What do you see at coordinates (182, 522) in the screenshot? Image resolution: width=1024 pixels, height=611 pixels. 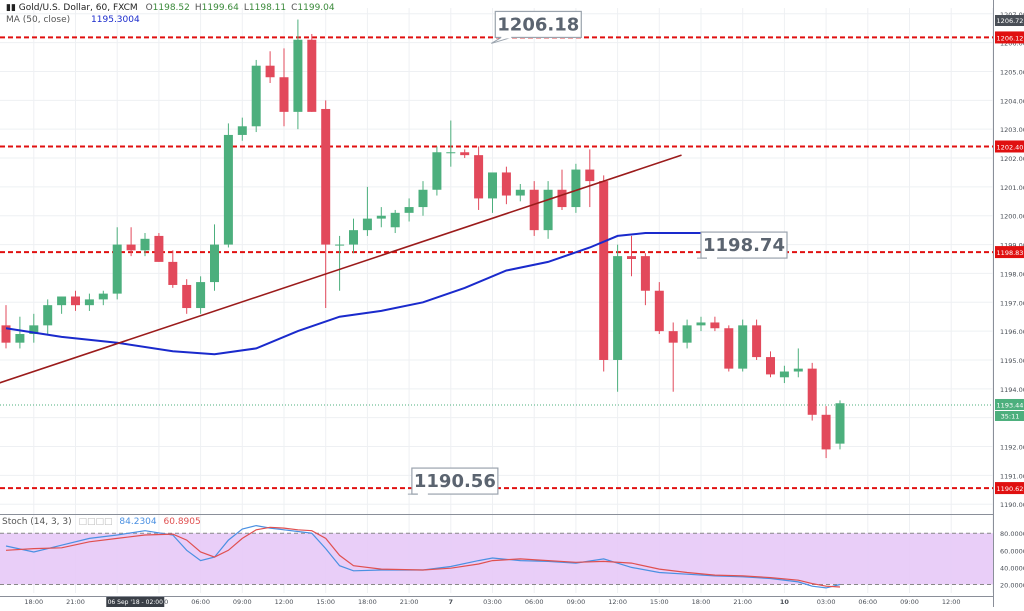 I see `stoch-d-value: 60.8905` at bounding box center [182, 522].